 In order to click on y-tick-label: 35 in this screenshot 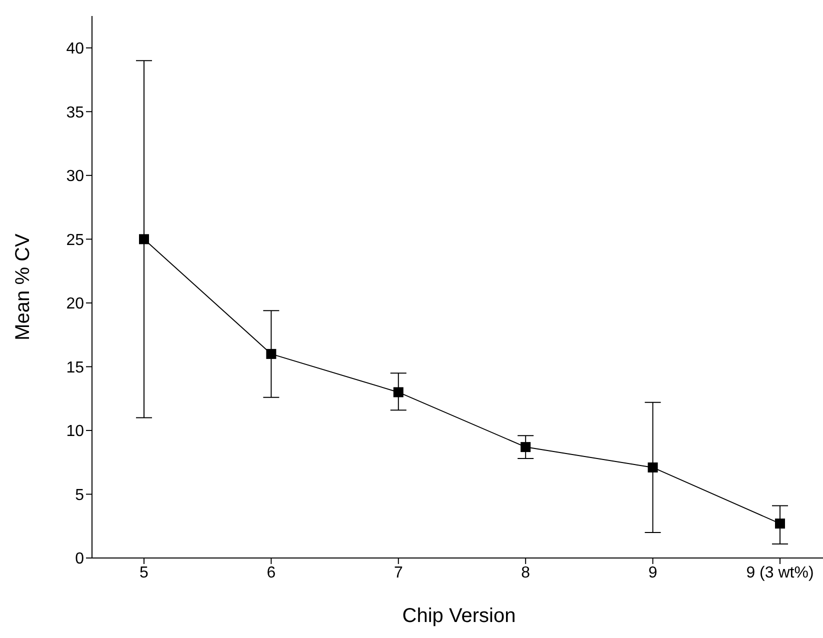, I will do `click(75, 113)`.